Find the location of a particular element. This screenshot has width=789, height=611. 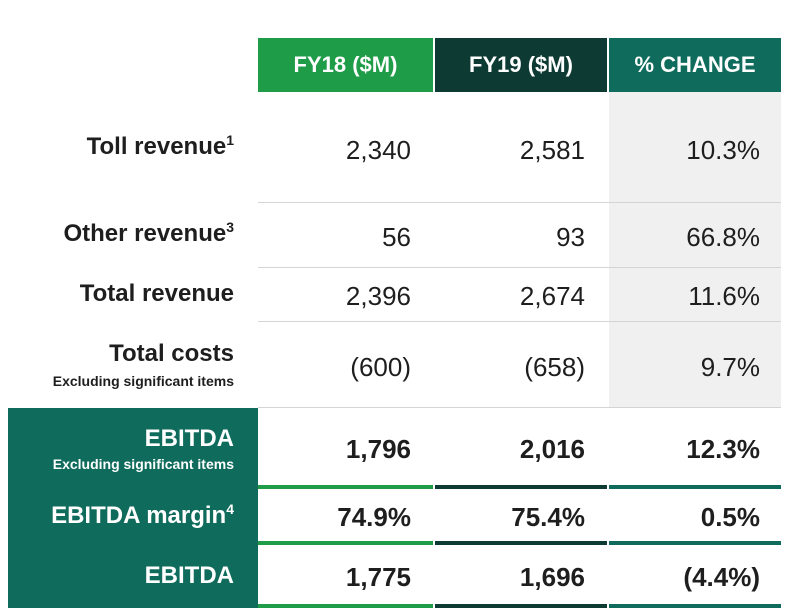

row-label-ebitda-reported: EBITDA is located at coordinates (189, 575).